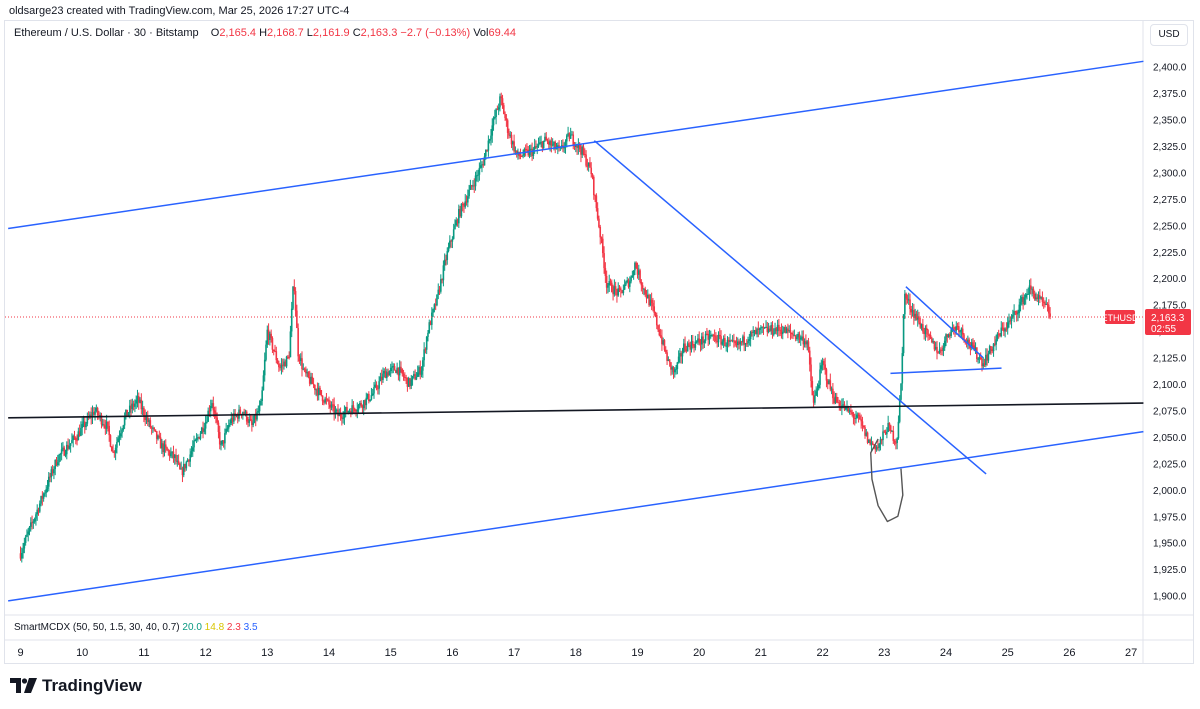  I want to click on y-tick-label: 2,200.0, so click(1170, 279).